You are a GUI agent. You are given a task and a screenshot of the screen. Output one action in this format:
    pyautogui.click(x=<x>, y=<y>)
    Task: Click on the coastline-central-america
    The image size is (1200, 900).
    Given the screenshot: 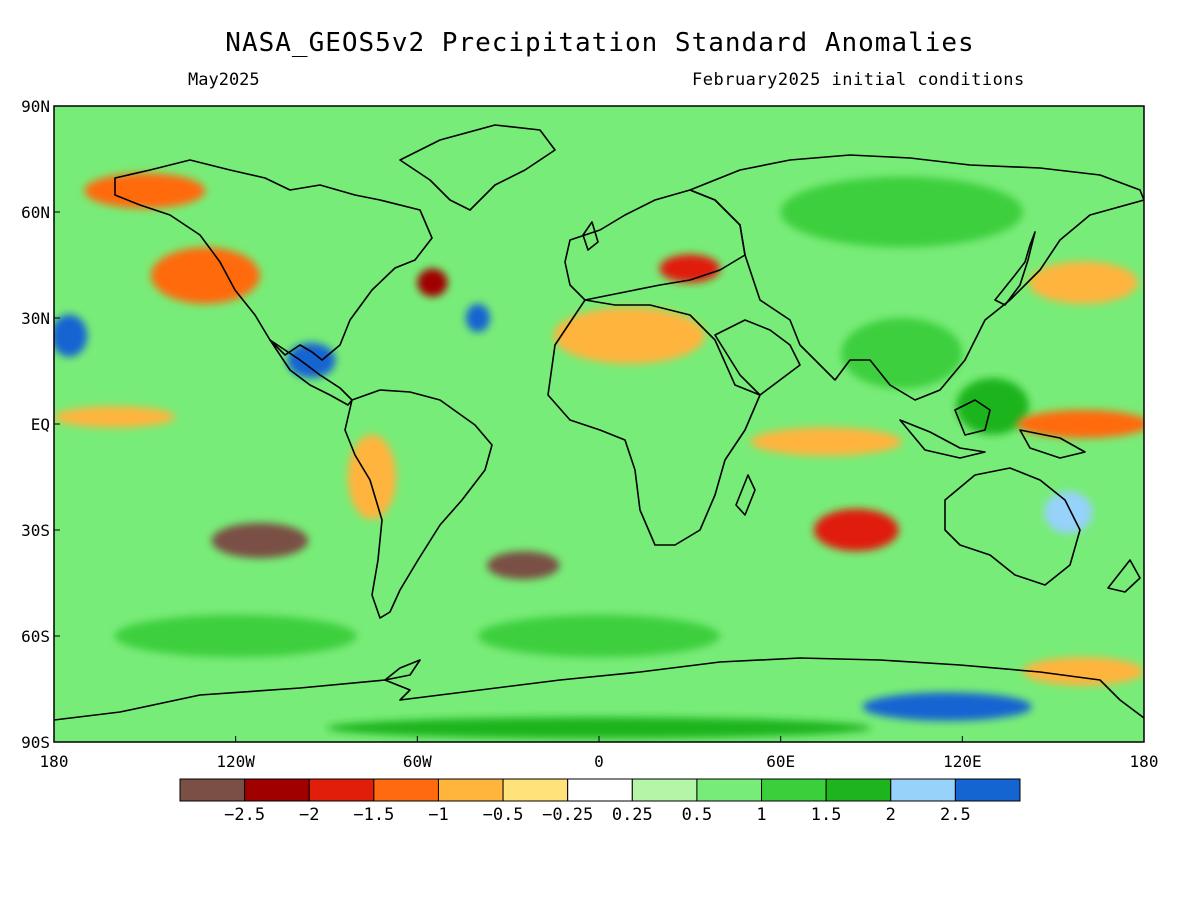 What is the action you would take?
    pyautogui.click(x=311, y=372)
    